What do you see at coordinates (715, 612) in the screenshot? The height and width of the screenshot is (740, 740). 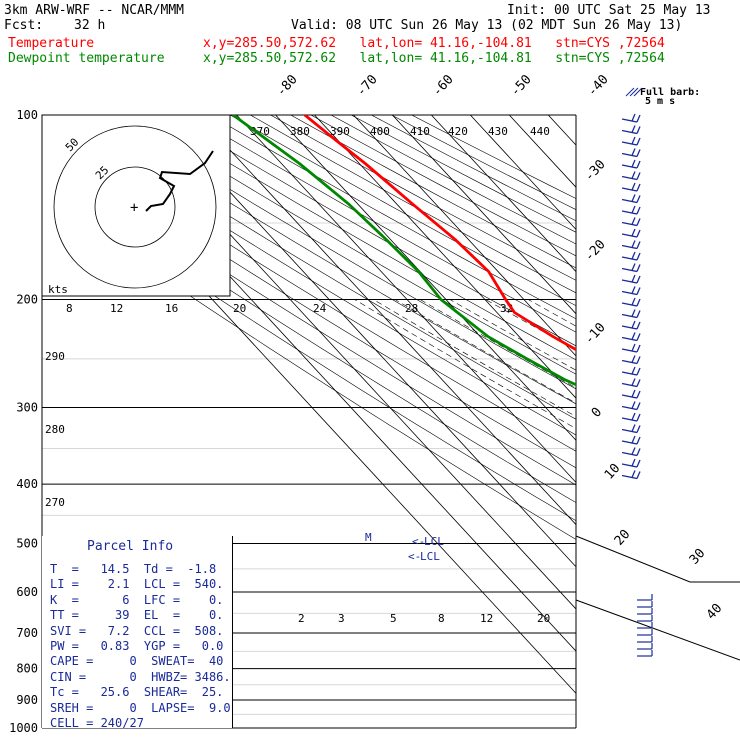 I see `temperature-tick-label: 40` at bounding box center [715, 612].